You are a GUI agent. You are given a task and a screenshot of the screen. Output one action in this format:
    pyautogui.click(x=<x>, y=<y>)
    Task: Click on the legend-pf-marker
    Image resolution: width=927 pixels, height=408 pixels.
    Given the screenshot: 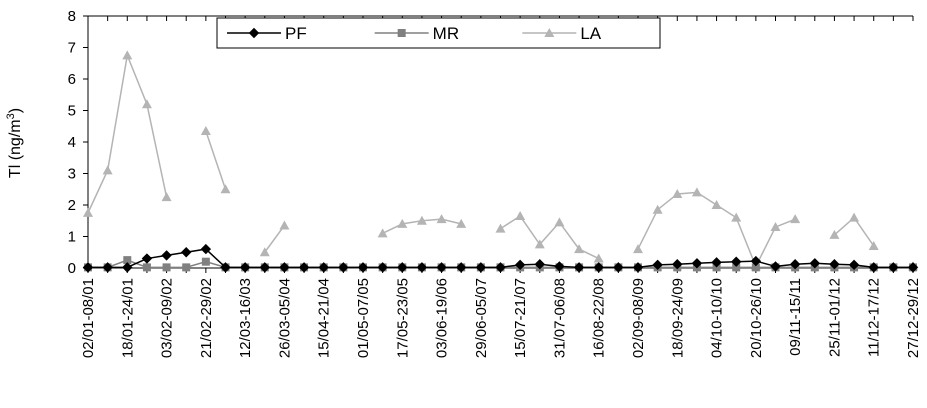 What is the action you would take?
    pyautogui.click(x=254, y=33)
    